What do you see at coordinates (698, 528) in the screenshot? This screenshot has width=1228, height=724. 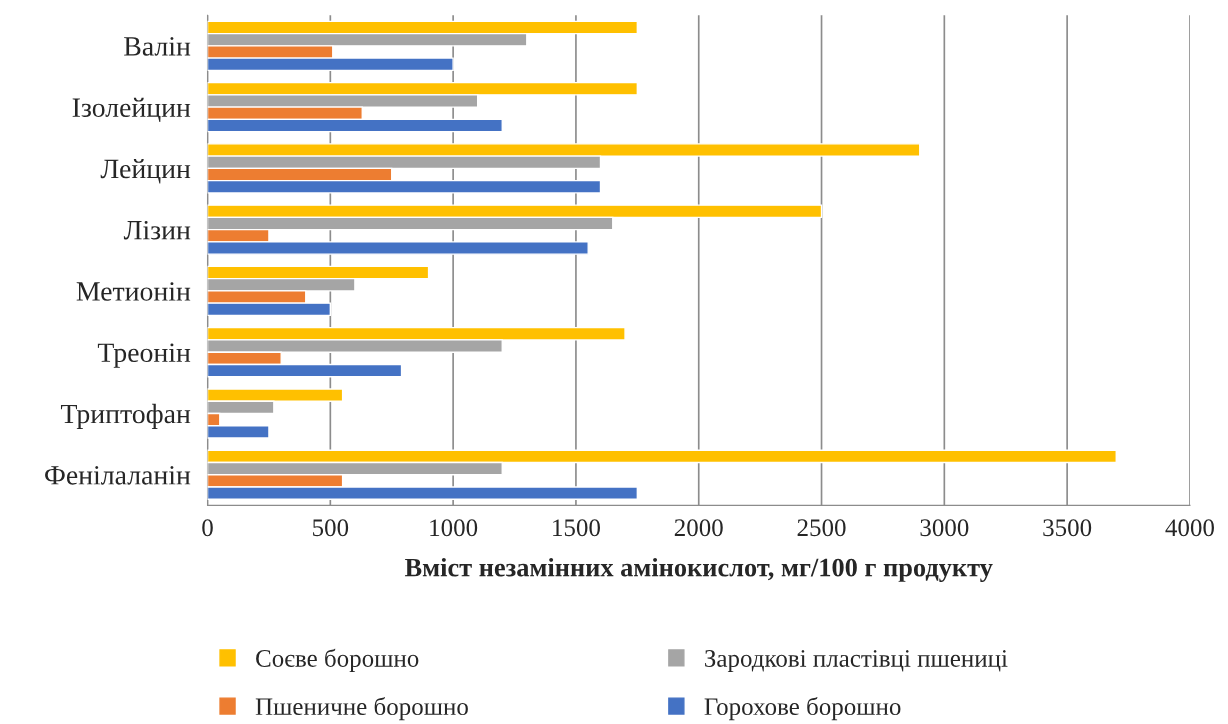 I see `x-tick-label: 2000` at bounding box center [698, 528].